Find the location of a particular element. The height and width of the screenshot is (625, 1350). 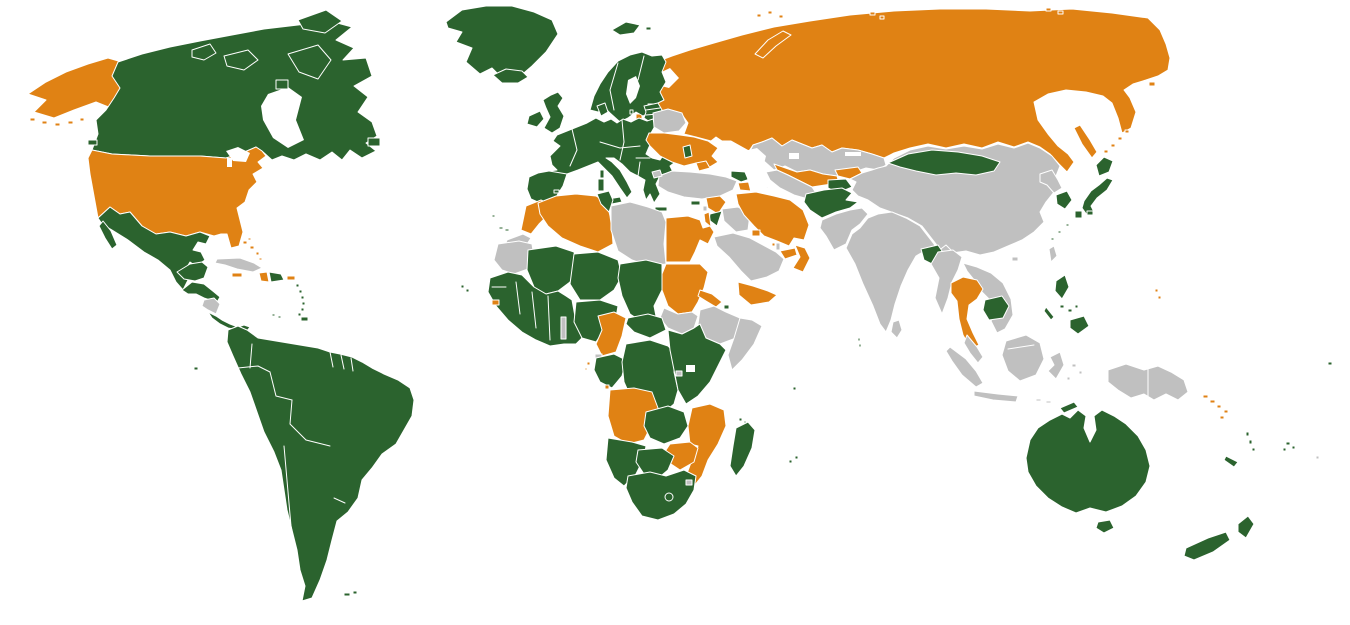

sakhalin is located at coordinates (1085, 141).